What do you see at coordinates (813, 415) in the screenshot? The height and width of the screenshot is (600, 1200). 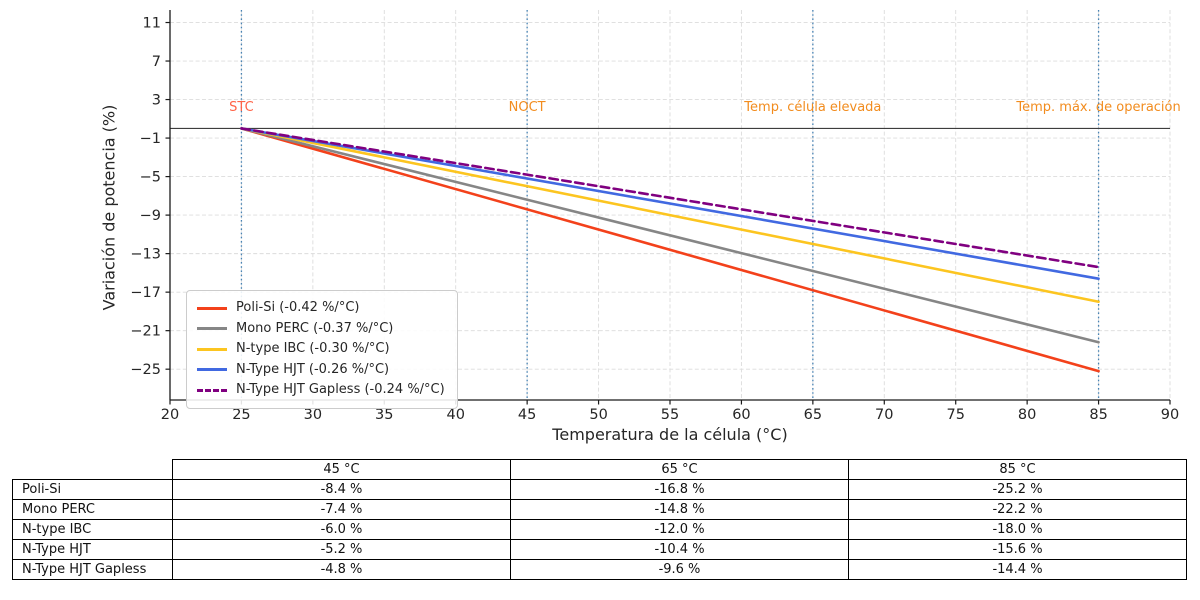 I see `x-tick-label: 65` at bounding box center [813, 415].